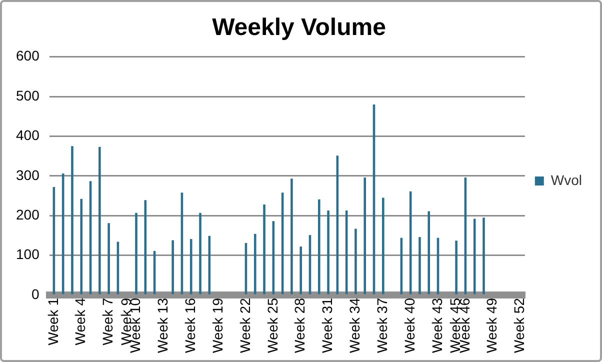 The height and width of the screenshot is (362, 602). Describe the element at coordinates (190, 326) in the screenshot. I see `x-tick-label: Week 16` at that location.